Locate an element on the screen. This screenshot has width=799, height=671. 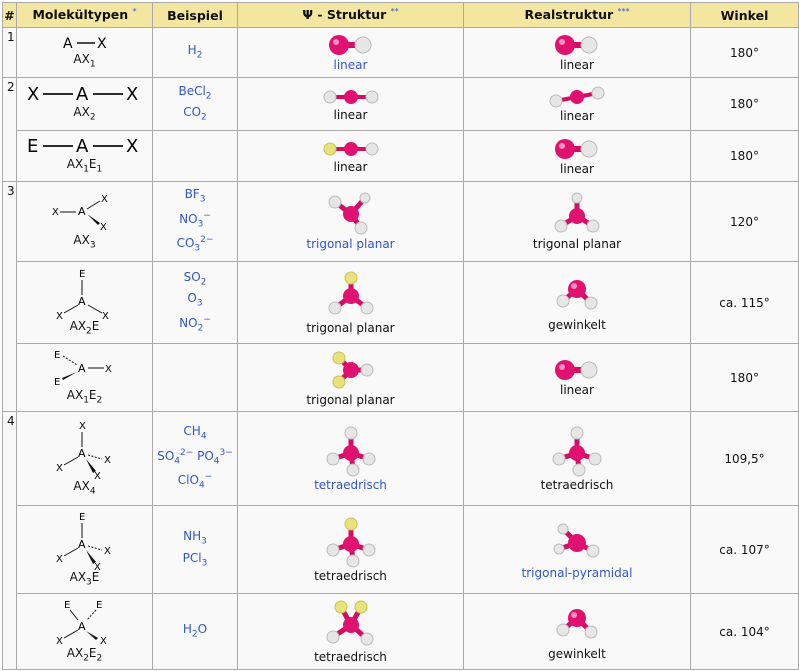
molecule-type-cell: X A X AX2 is located at coordinates (84, 104).